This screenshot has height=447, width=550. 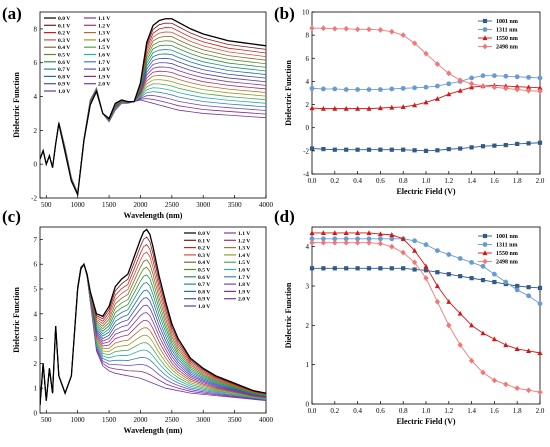 I want to click on legend-label: 1.8 V, so click(x=104, y=70).